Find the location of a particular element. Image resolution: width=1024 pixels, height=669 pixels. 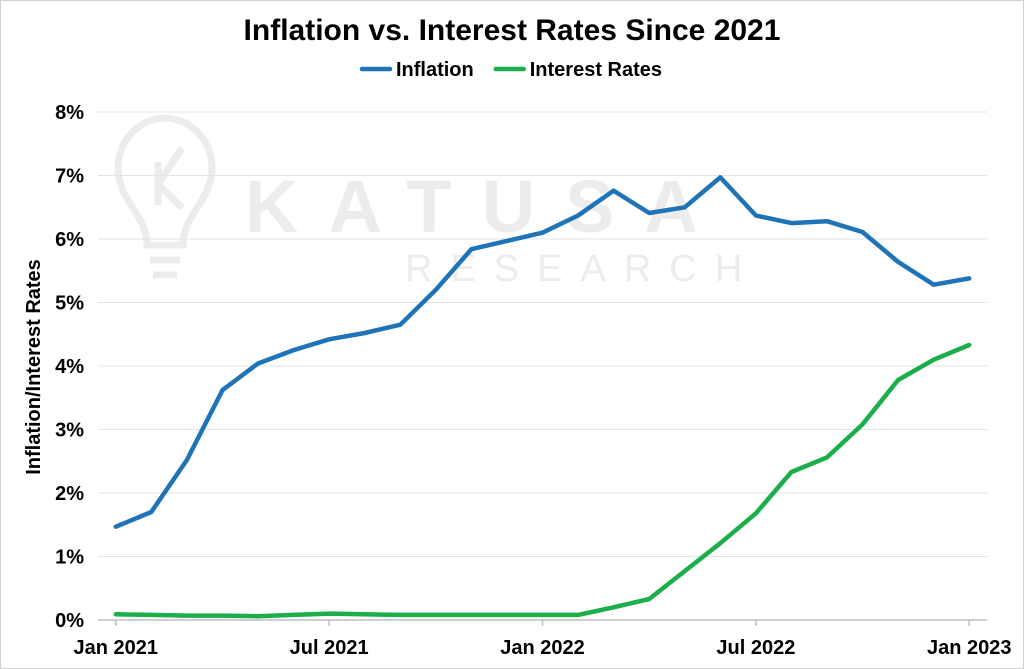

y-tick-label: 2% is located at coordinates (69, 494).